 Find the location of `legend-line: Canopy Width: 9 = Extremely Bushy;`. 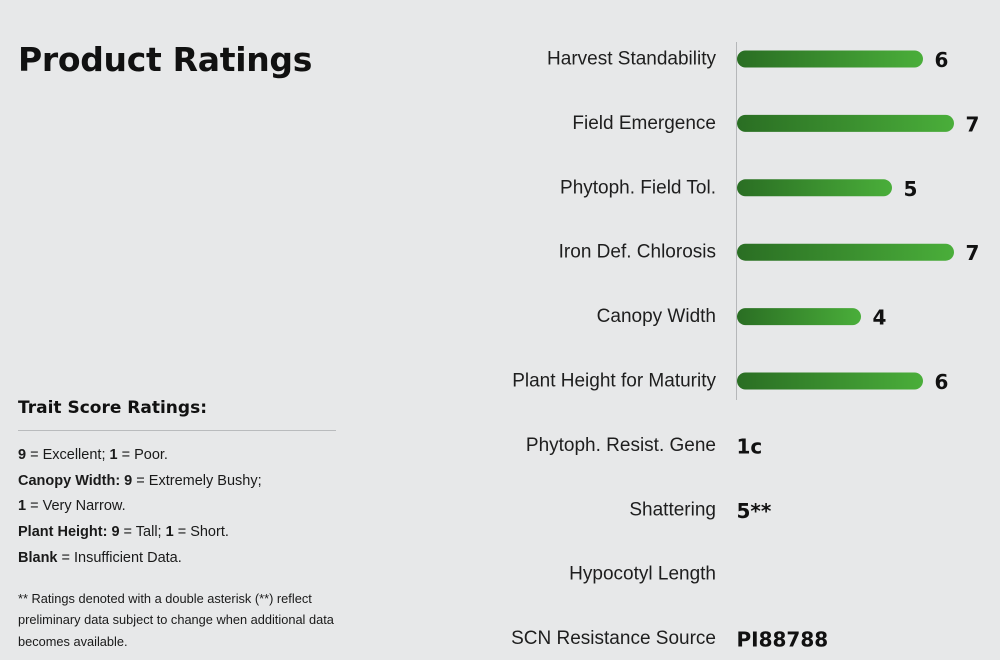

legend-line: Canopy Width: 9 = Extremely Bushy; is located at coordinates (177, 482).